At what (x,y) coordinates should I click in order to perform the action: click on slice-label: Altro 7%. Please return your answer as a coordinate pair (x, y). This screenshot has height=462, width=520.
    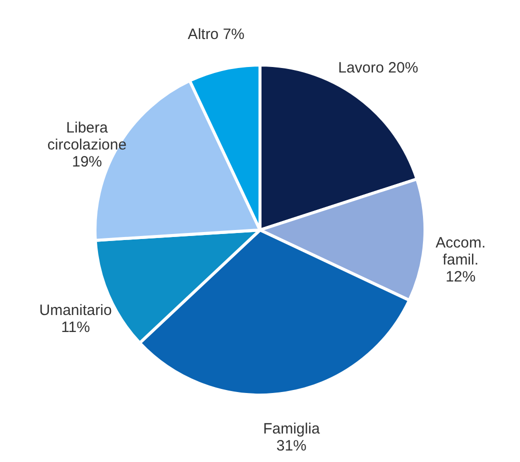
    Looking at the image, I should click on (216, 34).